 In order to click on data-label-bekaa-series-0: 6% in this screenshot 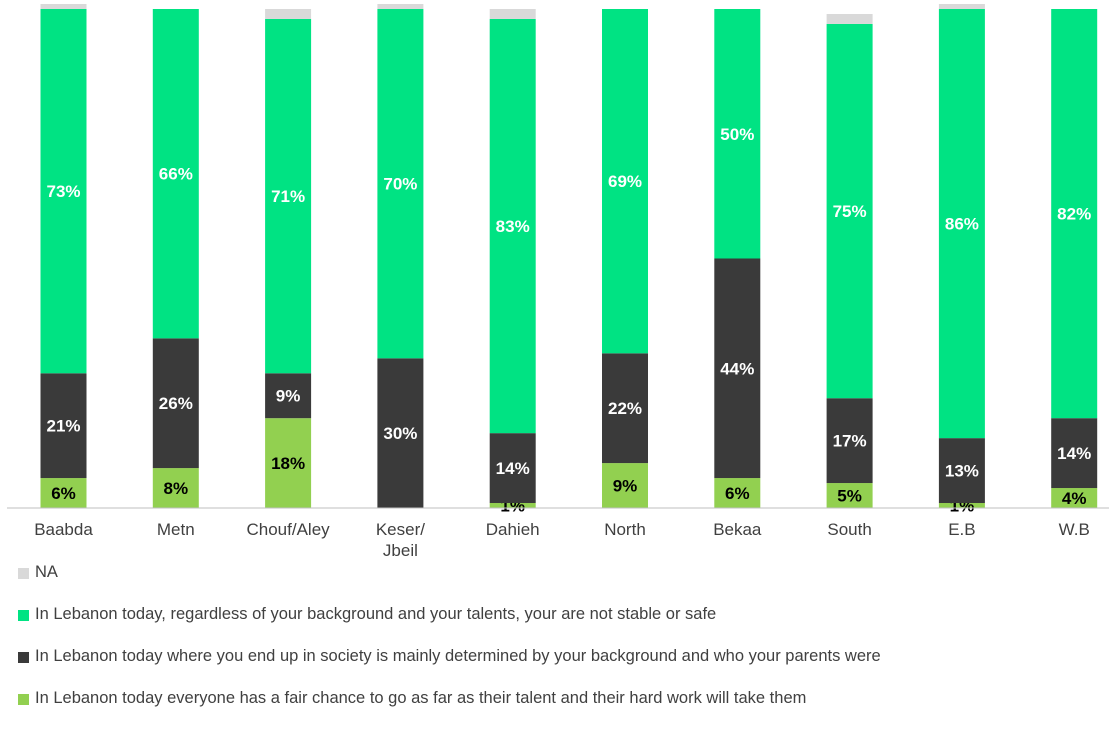, I will do `click(737, 493)`.